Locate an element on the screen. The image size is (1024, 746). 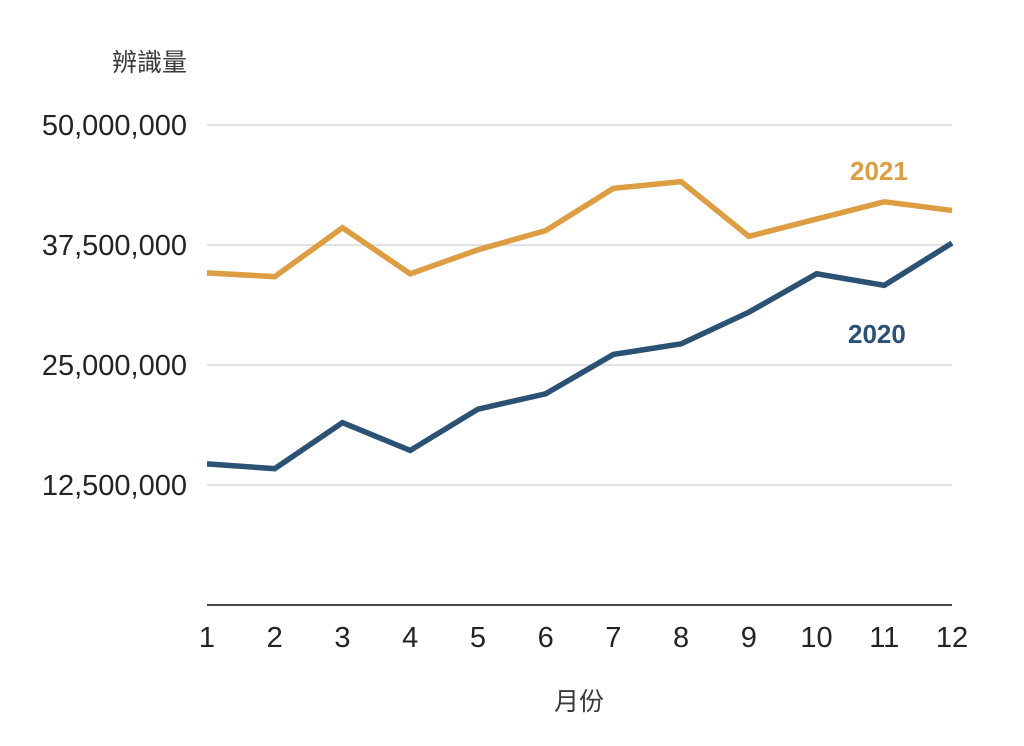
y-tick-label: 37,500,000 is located at coordinates (114, 246).